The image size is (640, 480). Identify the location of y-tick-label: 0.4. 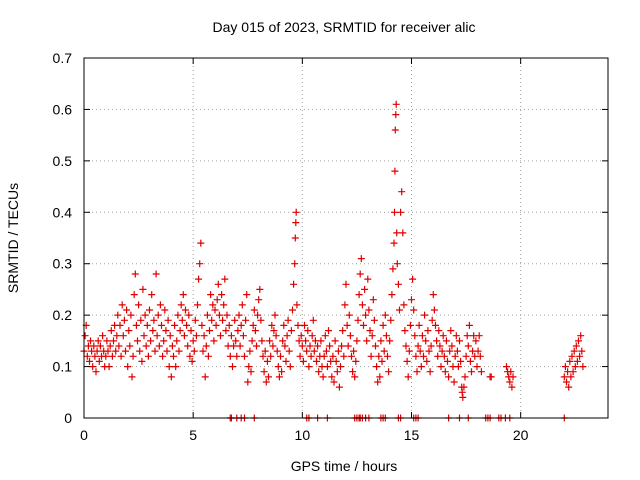
(63, 212).